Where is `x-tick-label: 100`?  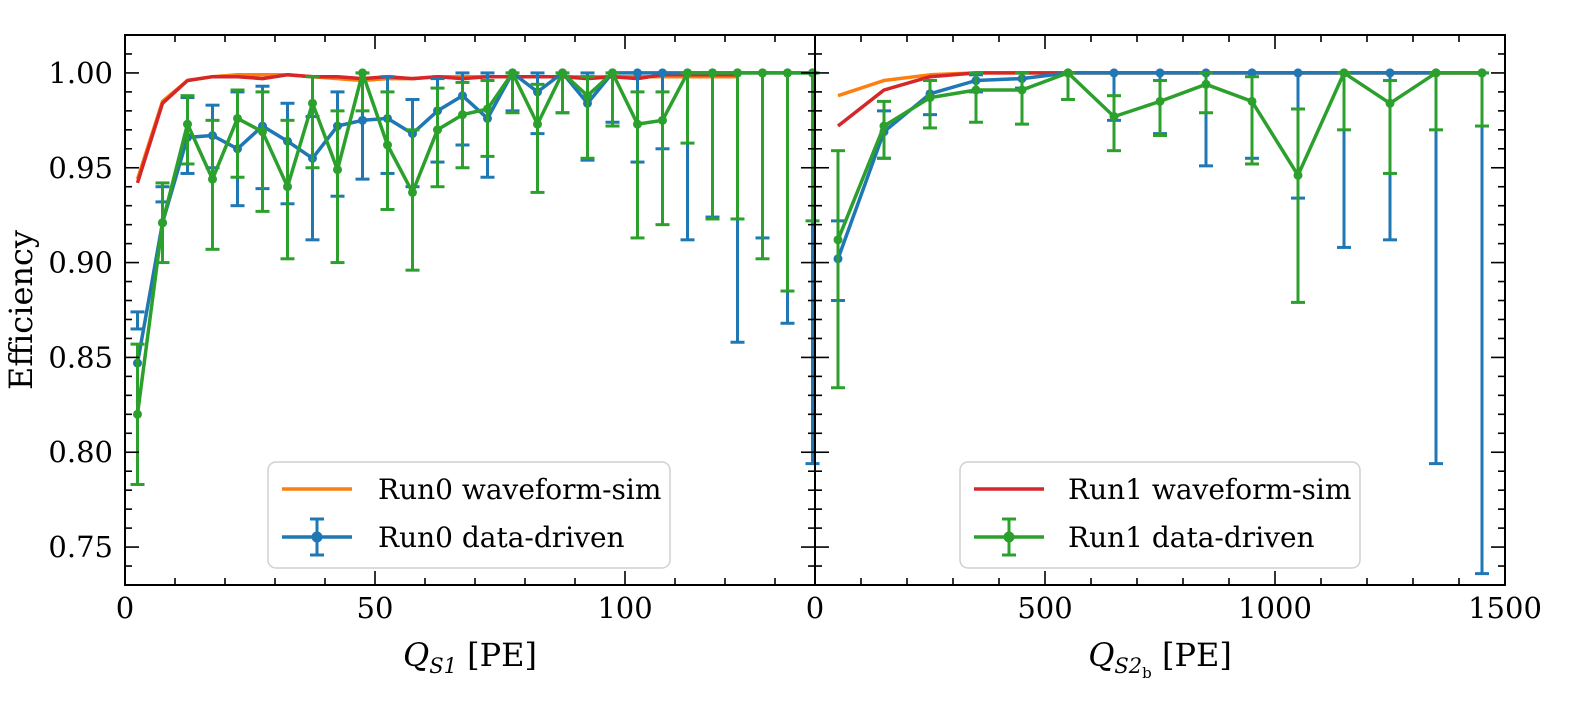
x-tick-label: 100 is located at coordinates (624, 608).